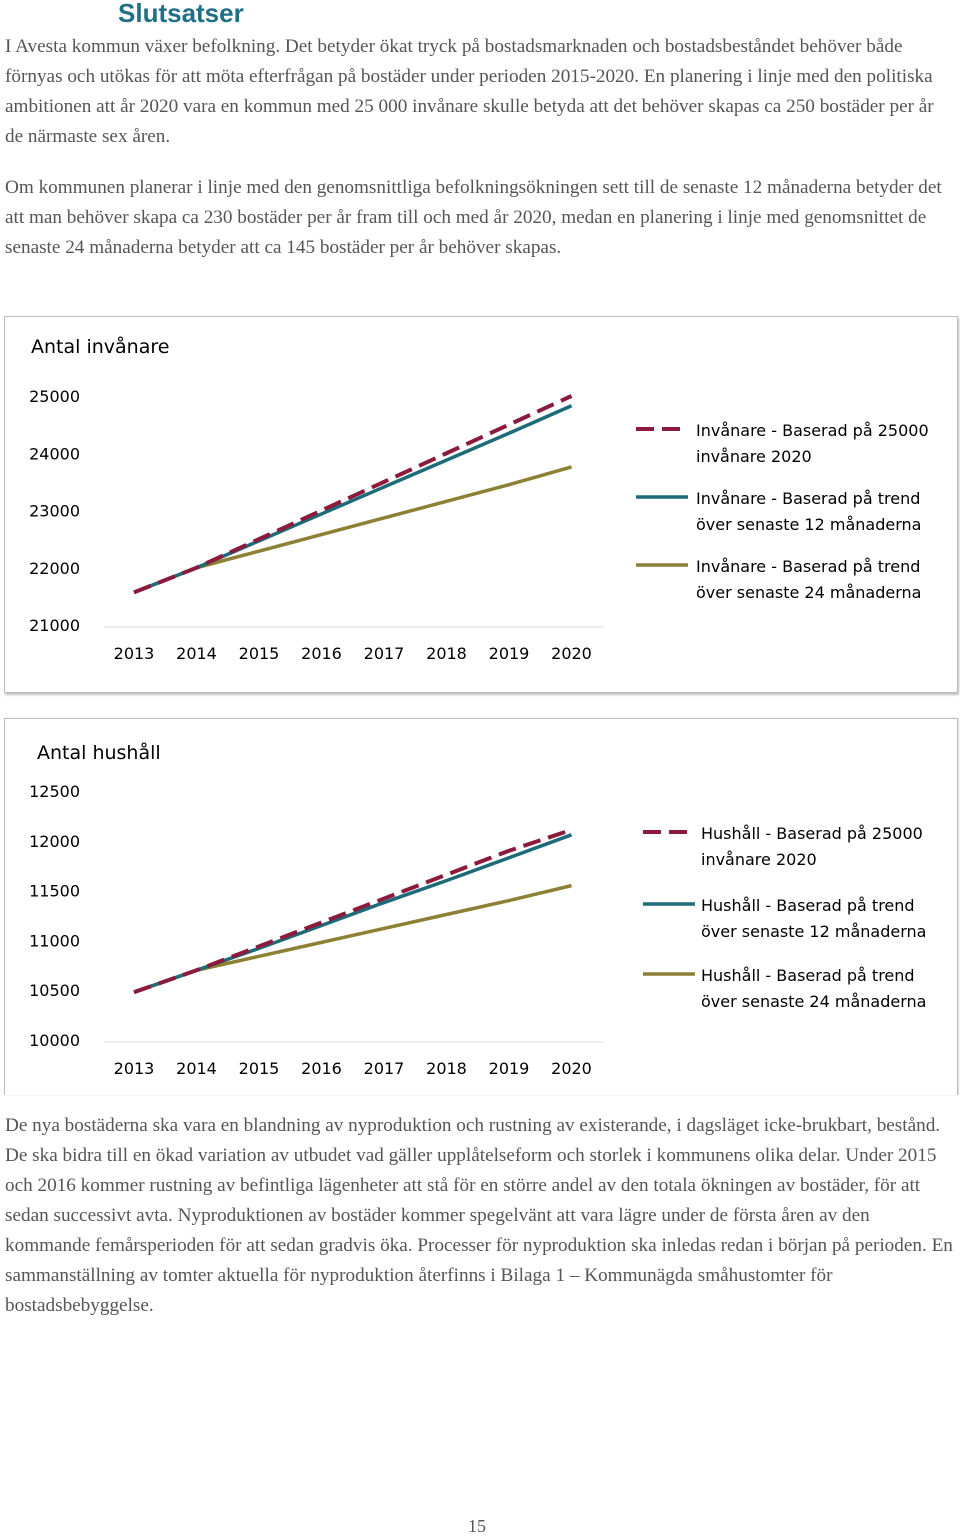  What do you see at coordinates (54, 511) in the screenshot?
I see `y-tick-label: 23000` at bounding box center [54, 511].